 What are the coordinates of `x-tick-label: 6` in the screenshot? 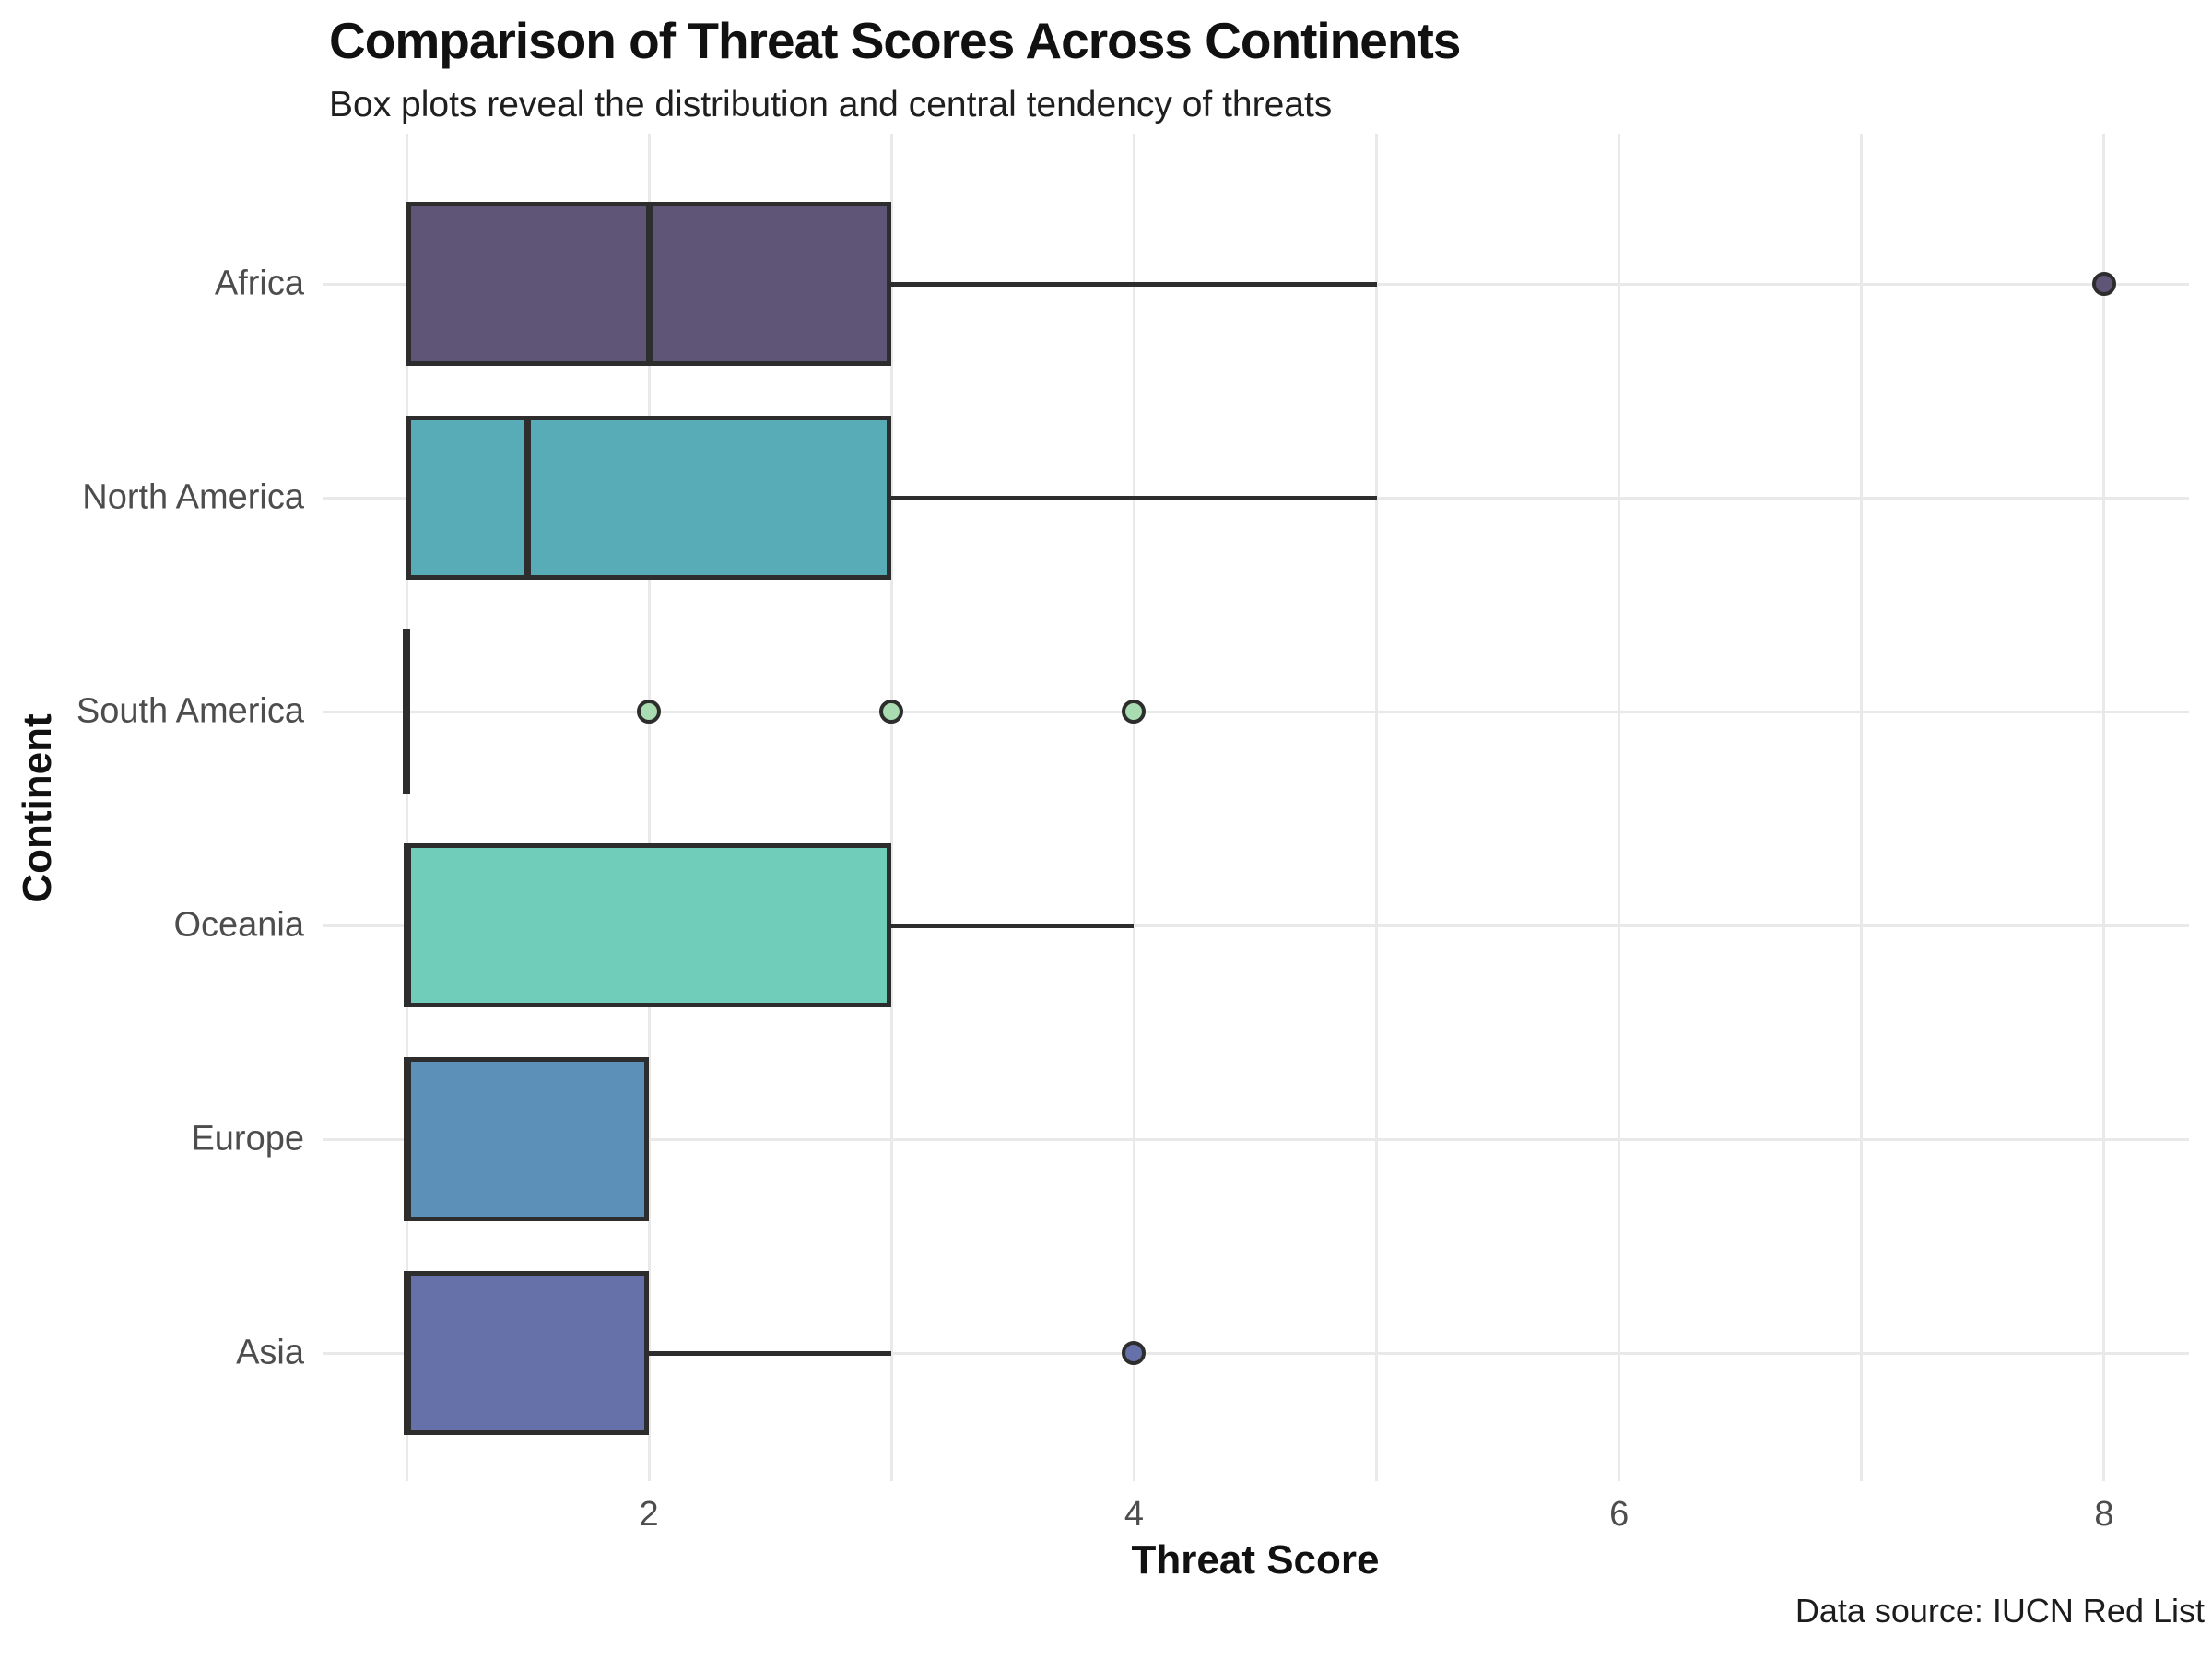 It's located at (1619, 1514).